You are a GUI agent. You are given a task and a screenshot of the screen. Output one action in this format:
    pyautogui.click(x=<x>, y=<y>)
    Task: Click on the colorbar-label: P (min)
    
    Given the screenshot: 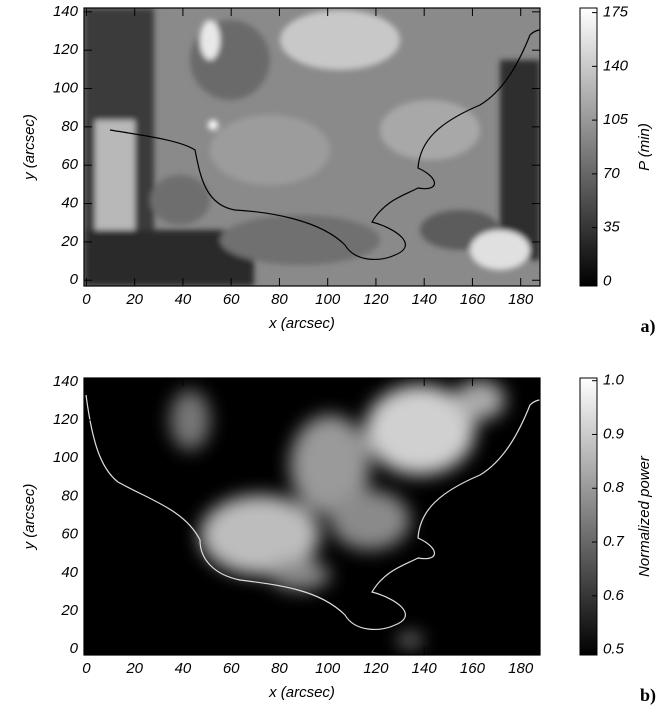 What is the action you would take?
    pyautogui.click(x=644, y=147)
    